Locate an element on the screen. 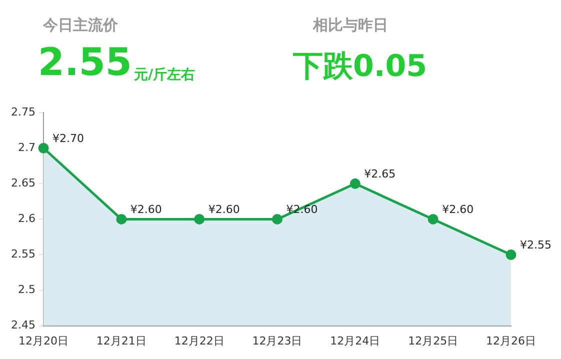 This screenshot has height=359, width=561. data-label: ¥2.55 is located at coordinates (536, 245).